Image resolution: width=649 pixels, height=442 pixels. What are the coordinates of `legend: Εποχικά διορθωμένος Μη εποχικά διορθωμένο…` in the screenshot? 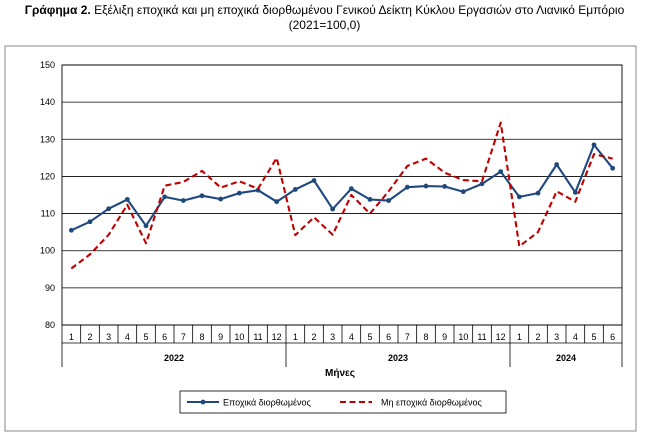 It's located at (343, 402).